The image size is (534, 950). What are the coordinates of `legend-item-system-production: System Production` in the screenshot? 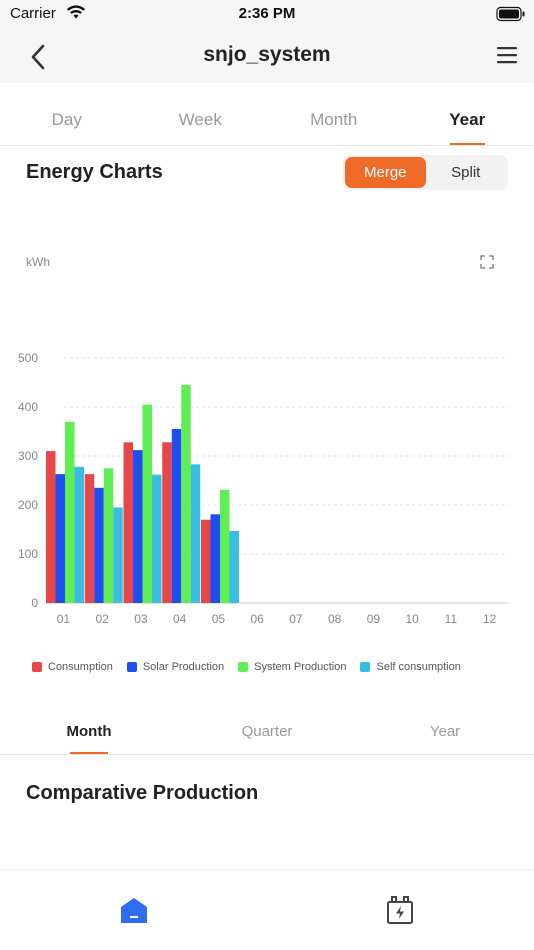 It's located at (292, 667).